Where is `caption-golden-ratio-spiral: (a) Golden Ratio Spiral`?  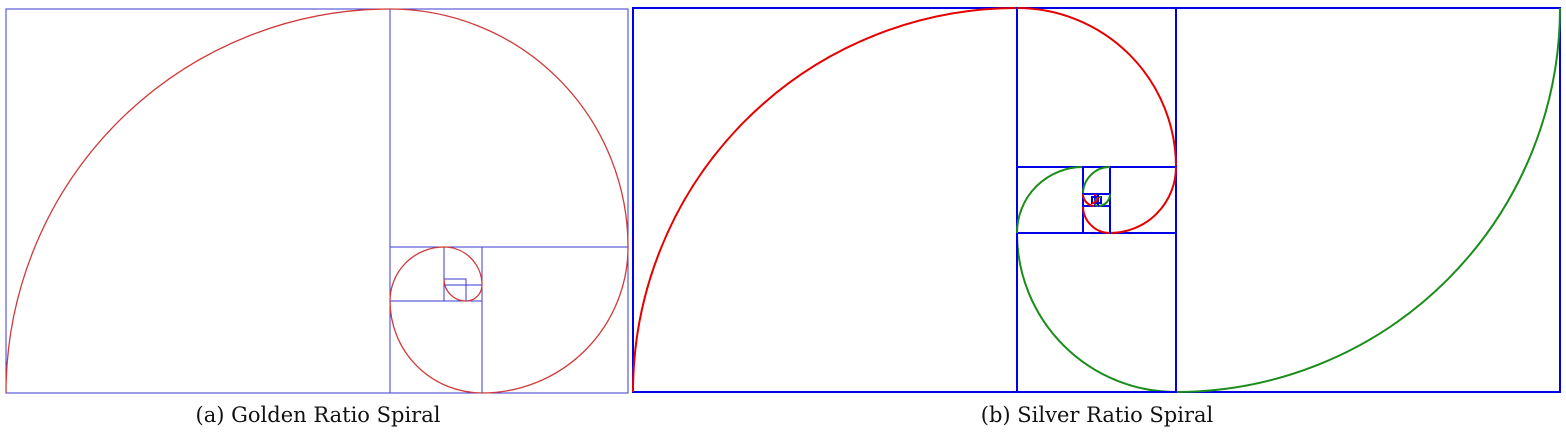
caption-golden-ratio-spiral: (a) Golden Ratio Spiral is located at coordinates (318, 415).